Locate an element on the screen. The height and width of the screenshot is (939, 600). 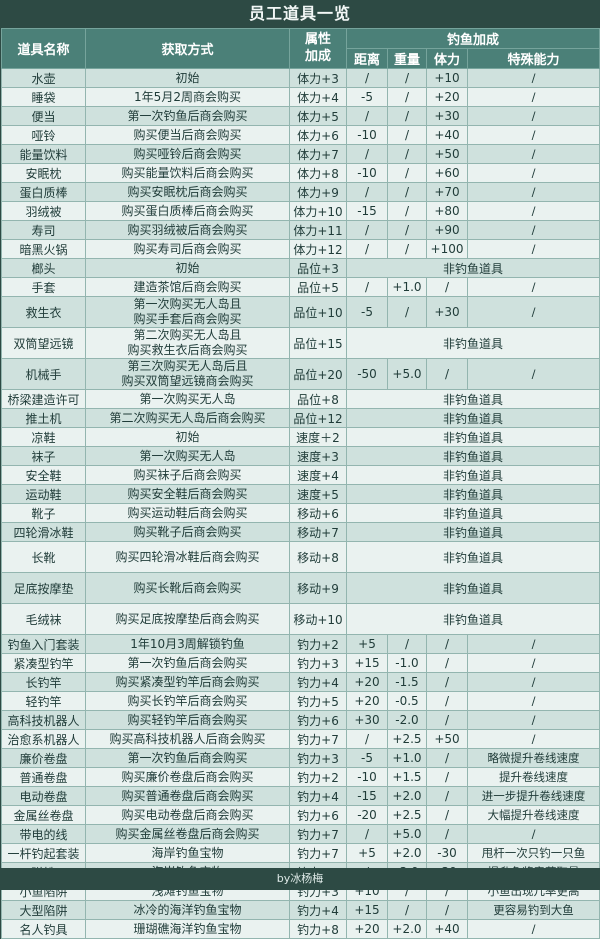
cell-attribute-bonus: 钓力+3 is located at coordinates (318, 663).